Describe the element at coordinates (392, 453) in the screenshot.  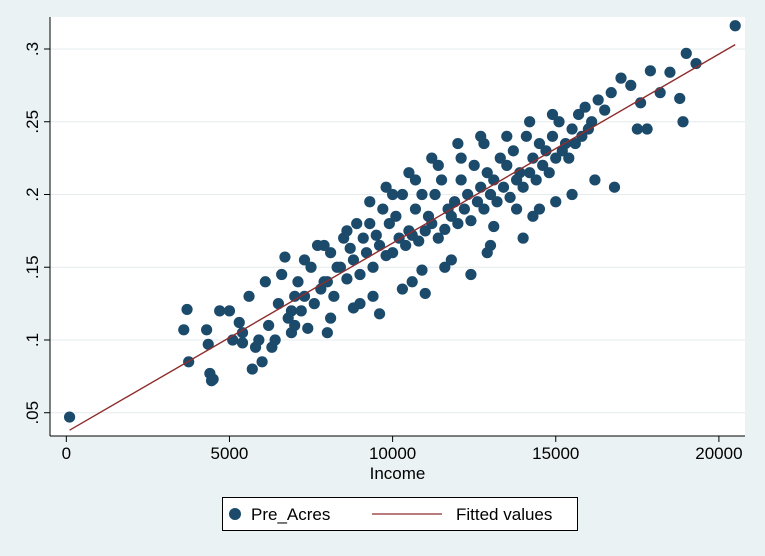
I see `x-tick-label-2: 10000` at that location.